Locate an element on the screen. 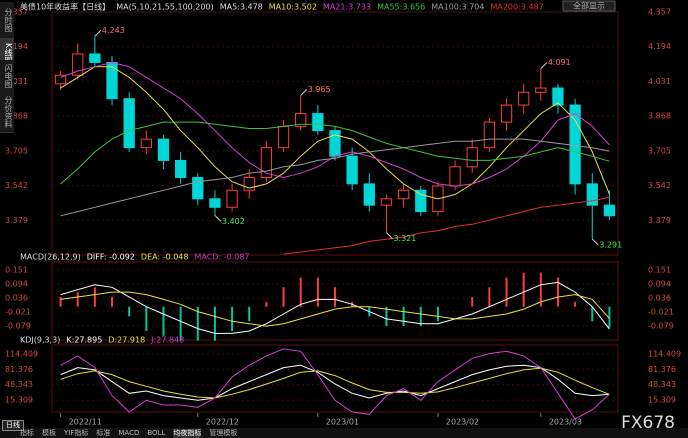 This screenshot has width=688, height=438. x-tick-label: 2022/12 is located at coordinates (222, 422).